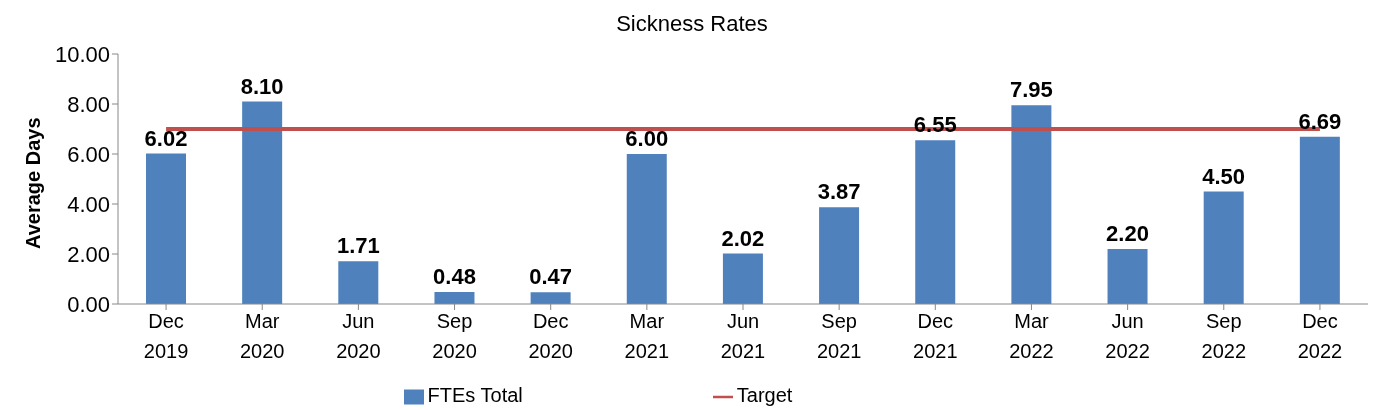  What do you see at coordinates (551, 277) in the screenshot?
I see `data-label: 0.47` at bounding box center [551, 277].